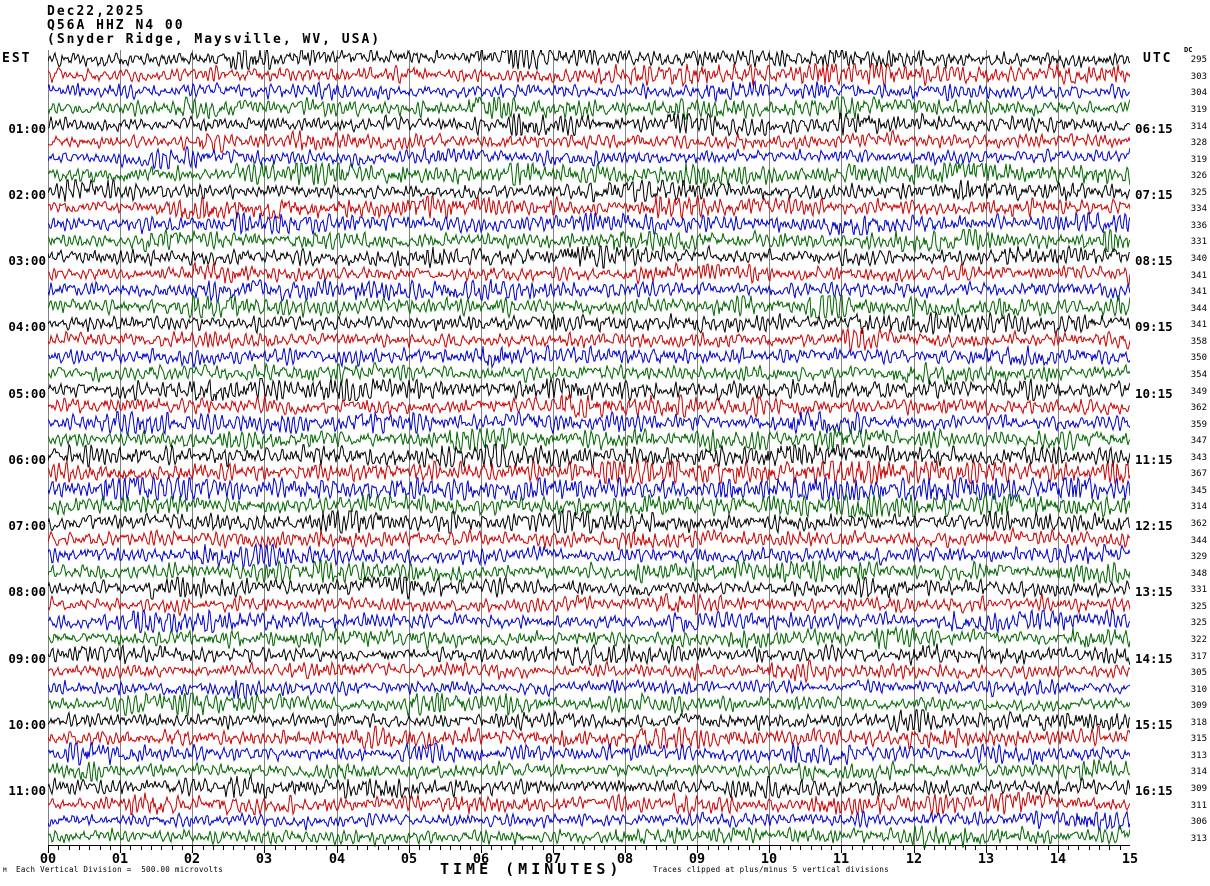 This screenshot has width=1210, height=886. What do you see at coordinates (1154, 194) in the screenshot?
I see `utc-hour-label-0715: 07:15` at bounding box center [1154, 194].